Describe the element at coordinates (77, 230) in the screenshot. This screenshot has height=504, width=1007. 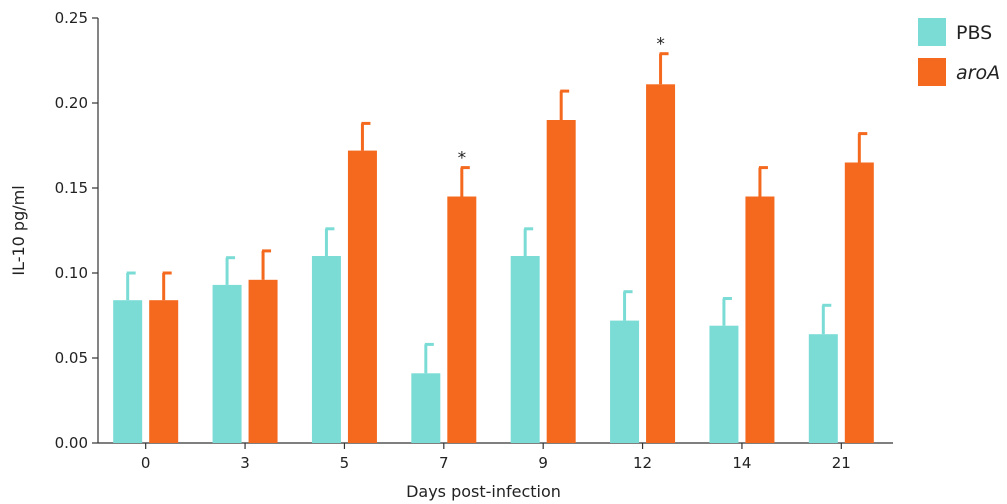
I see `y-axis: 0.00 0.05 0.10 0.15 0.20 0.25` at that location.